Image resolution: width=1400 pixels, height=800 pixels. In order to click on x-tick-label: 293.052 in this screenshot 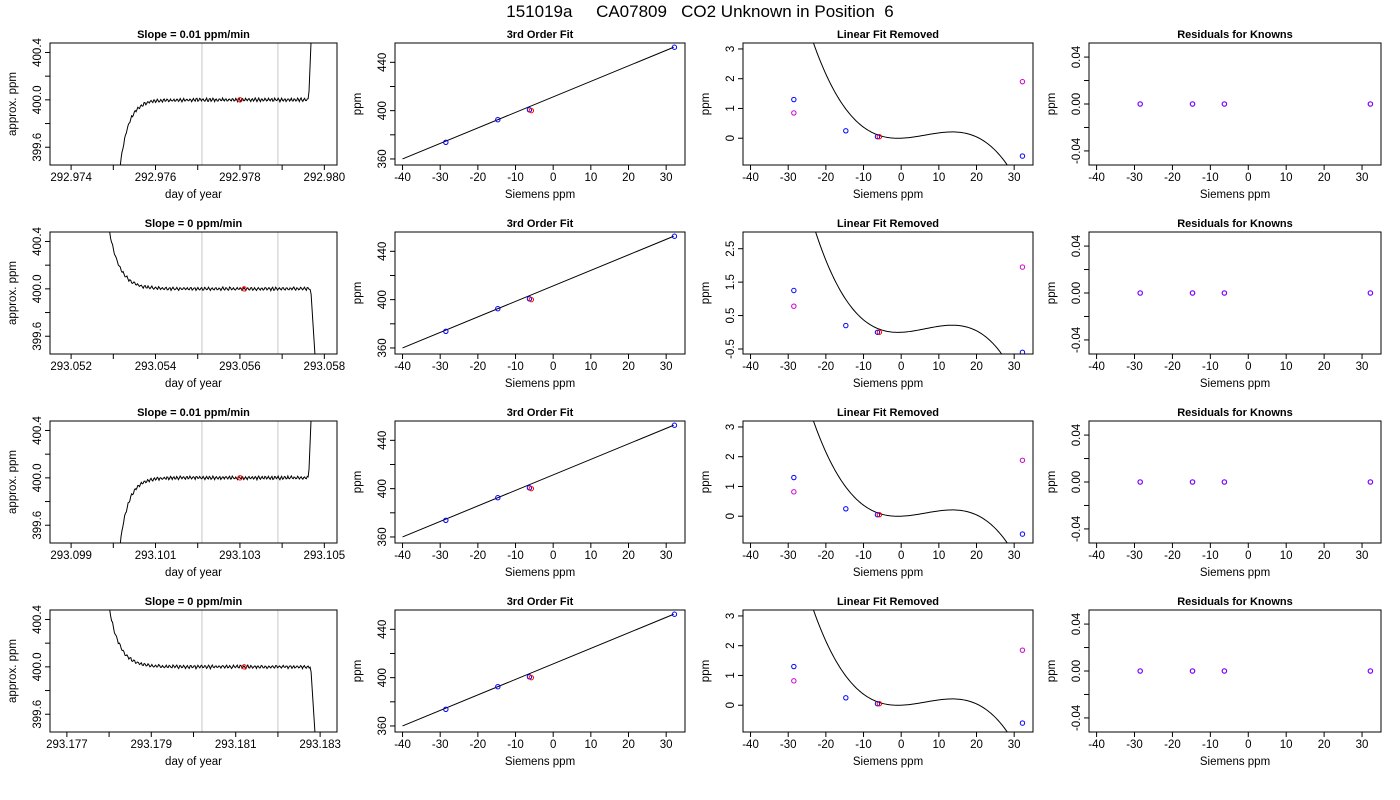, I will do `click(71, 367)`.